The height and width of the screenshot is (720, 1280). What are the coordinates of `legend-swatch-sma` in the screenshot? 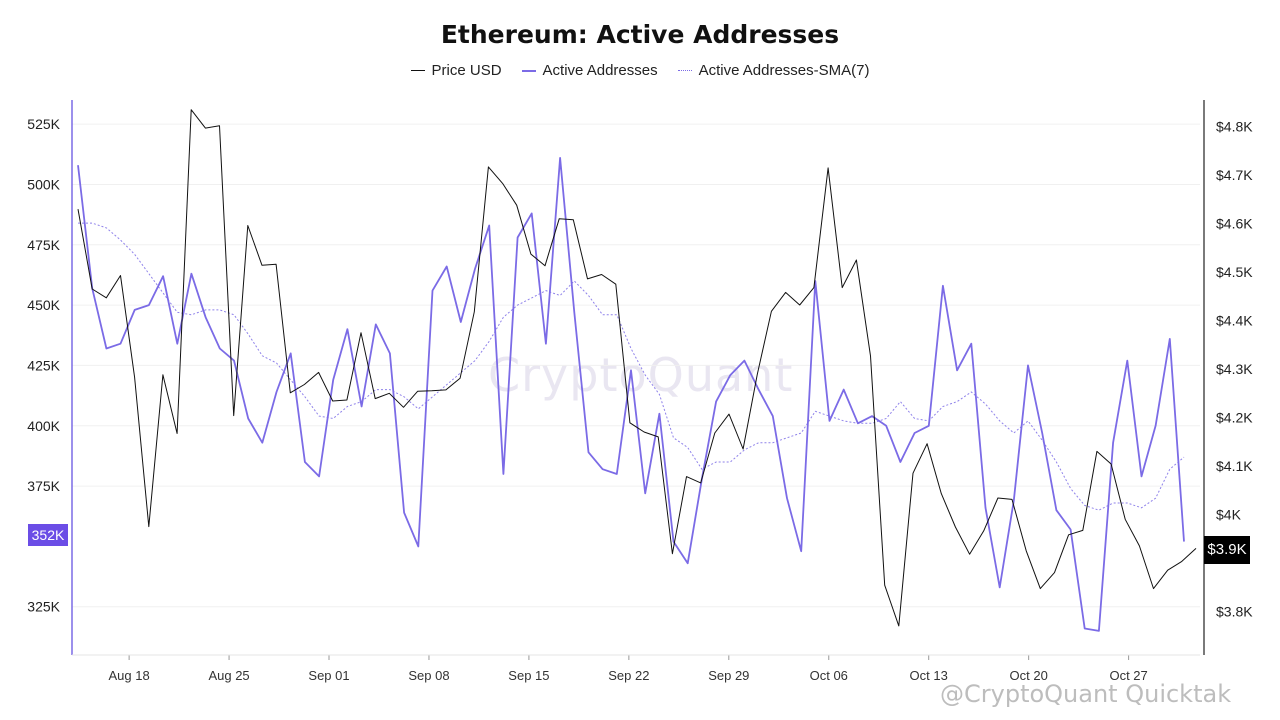 It's located at (684, 70).